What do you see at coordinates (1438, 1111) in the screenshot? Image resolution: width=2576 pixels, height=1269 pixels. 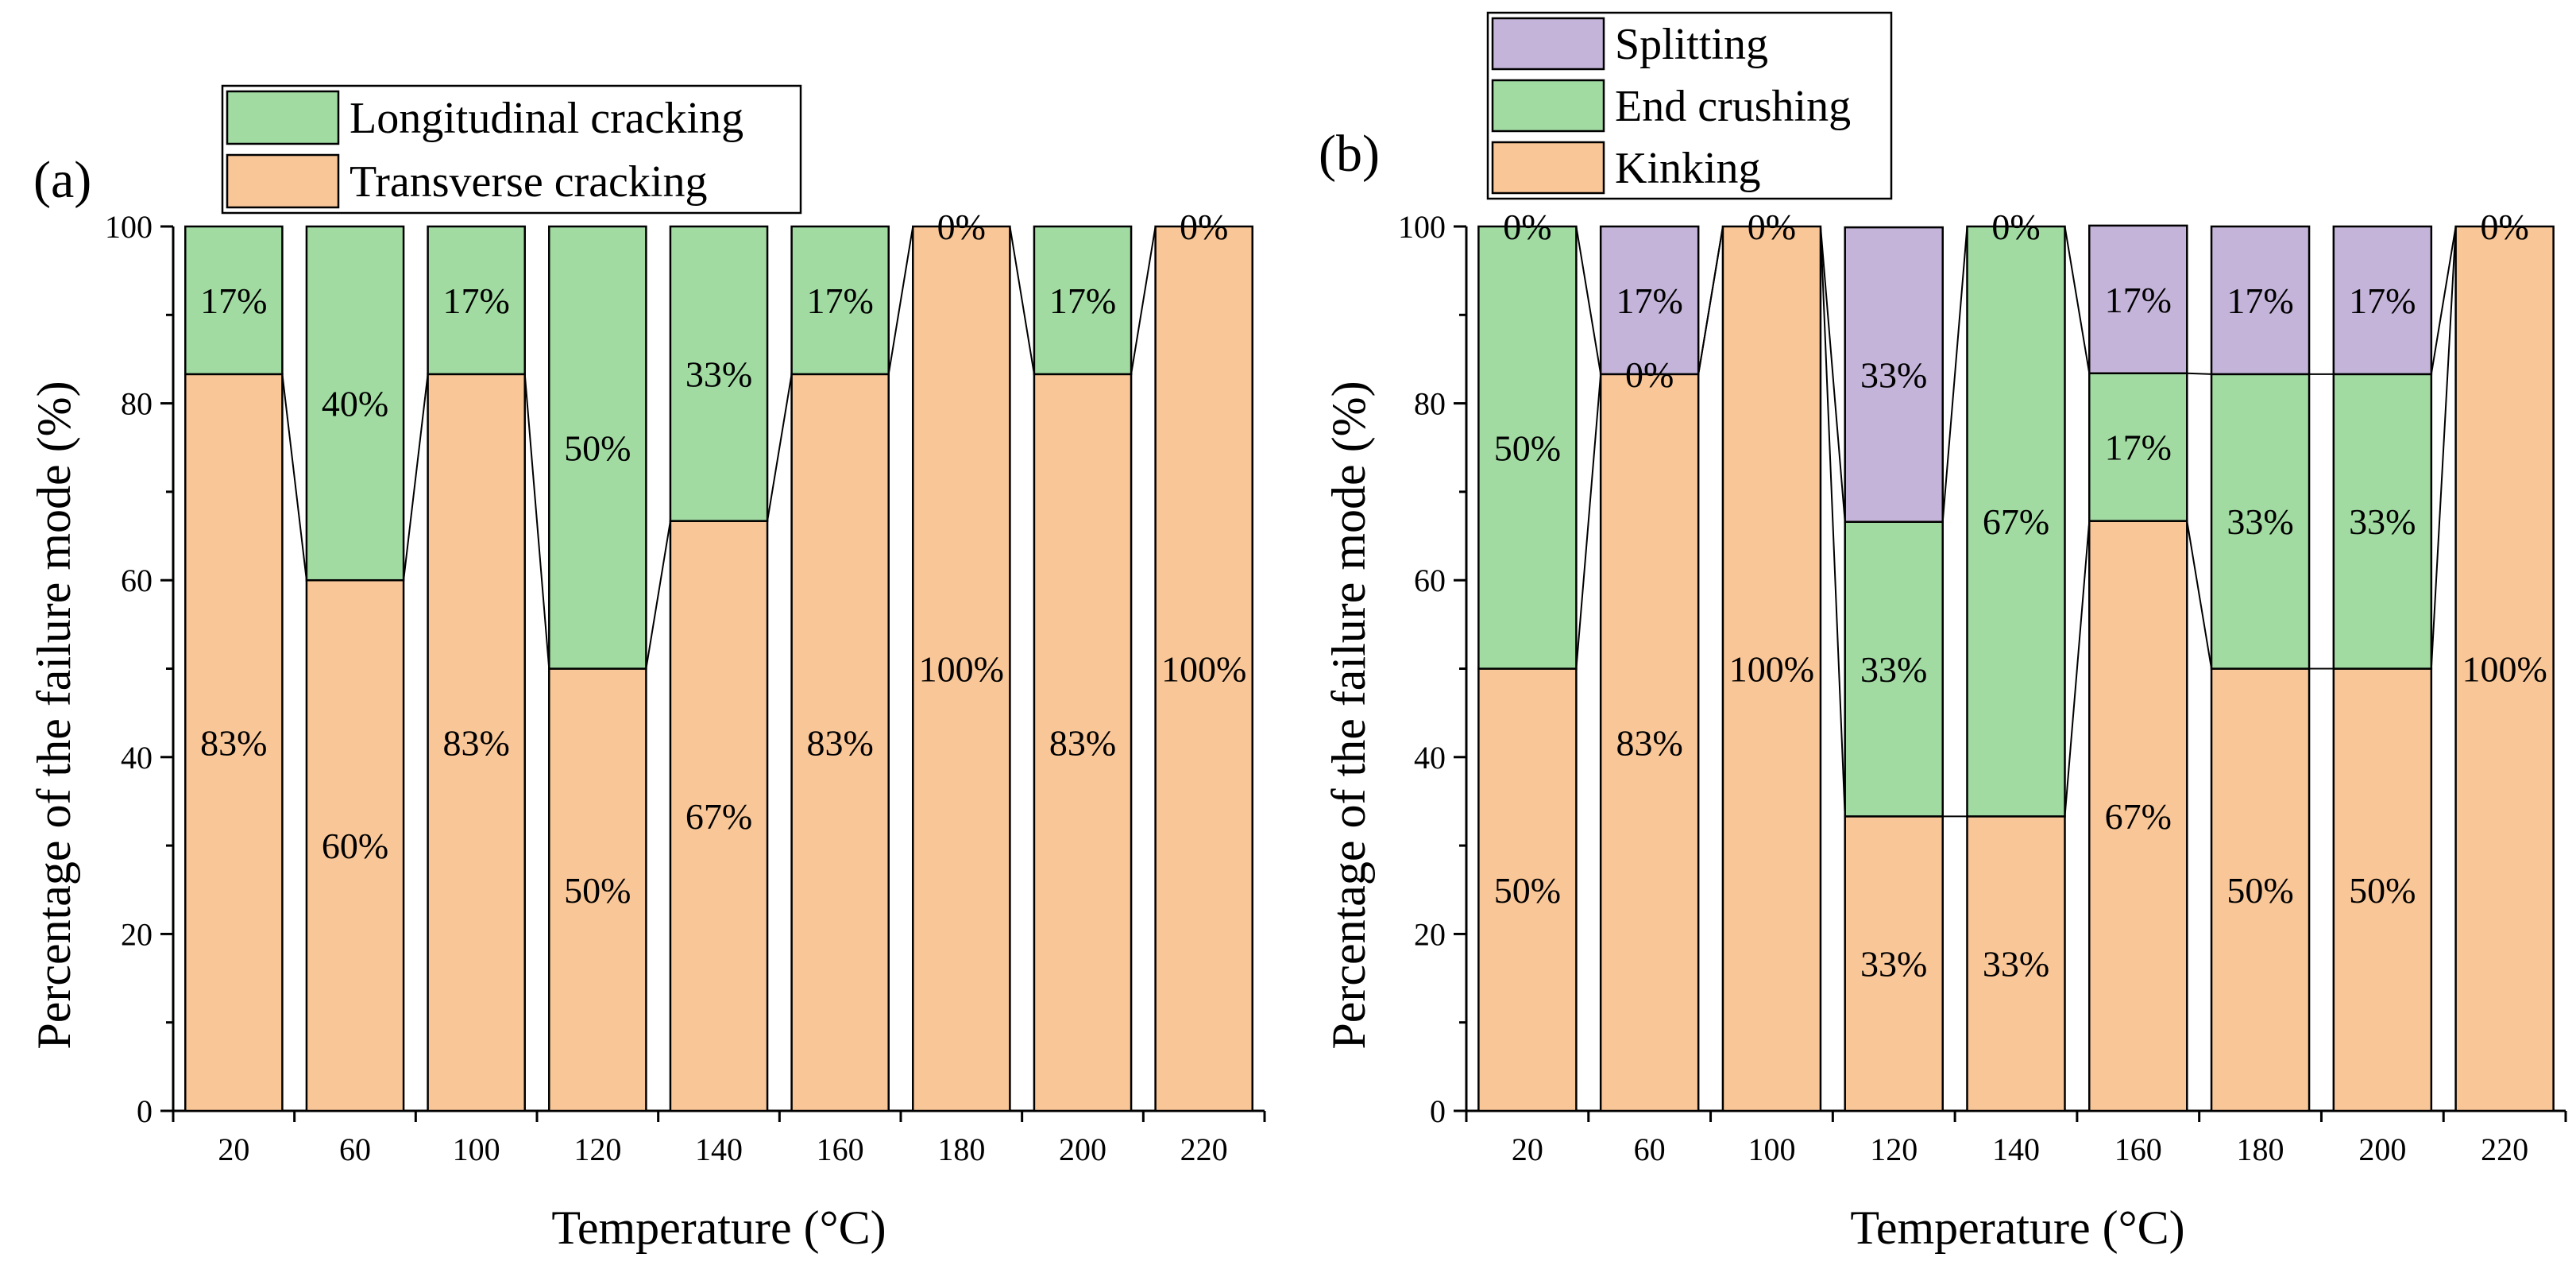 I see `panel-b-y-tick-label: 0` at bounding box center [1438, 1111].